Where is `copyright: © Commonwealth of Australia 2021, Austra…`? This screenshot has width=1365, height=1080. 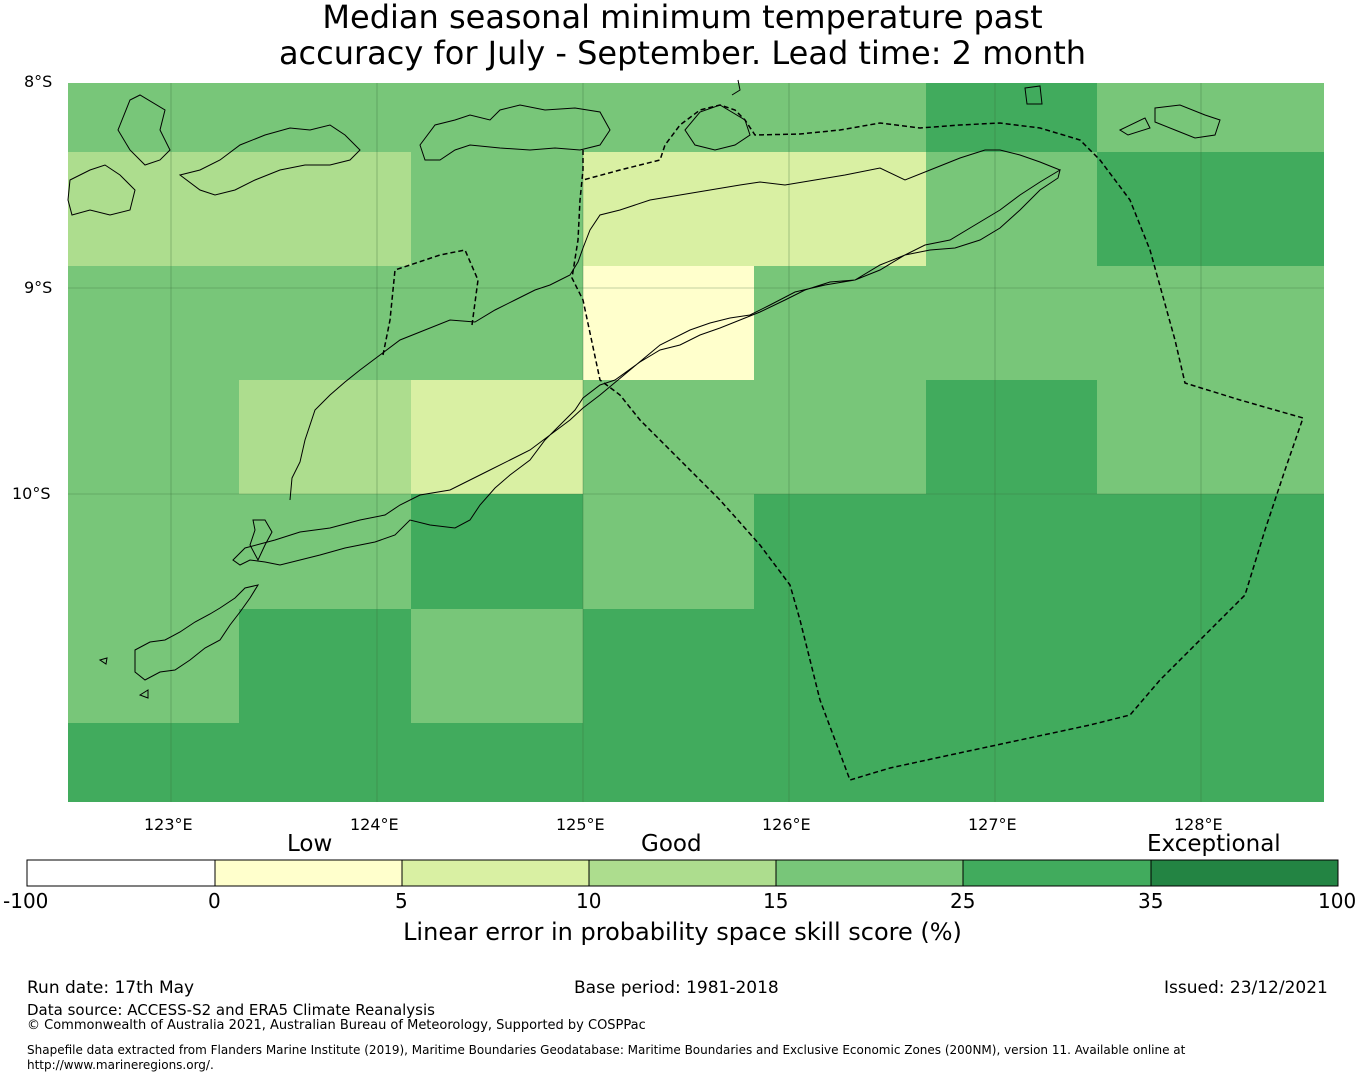 copyright: © Commonwealth of Australia 2021, Austra… is located at coordinates (336, 1025).